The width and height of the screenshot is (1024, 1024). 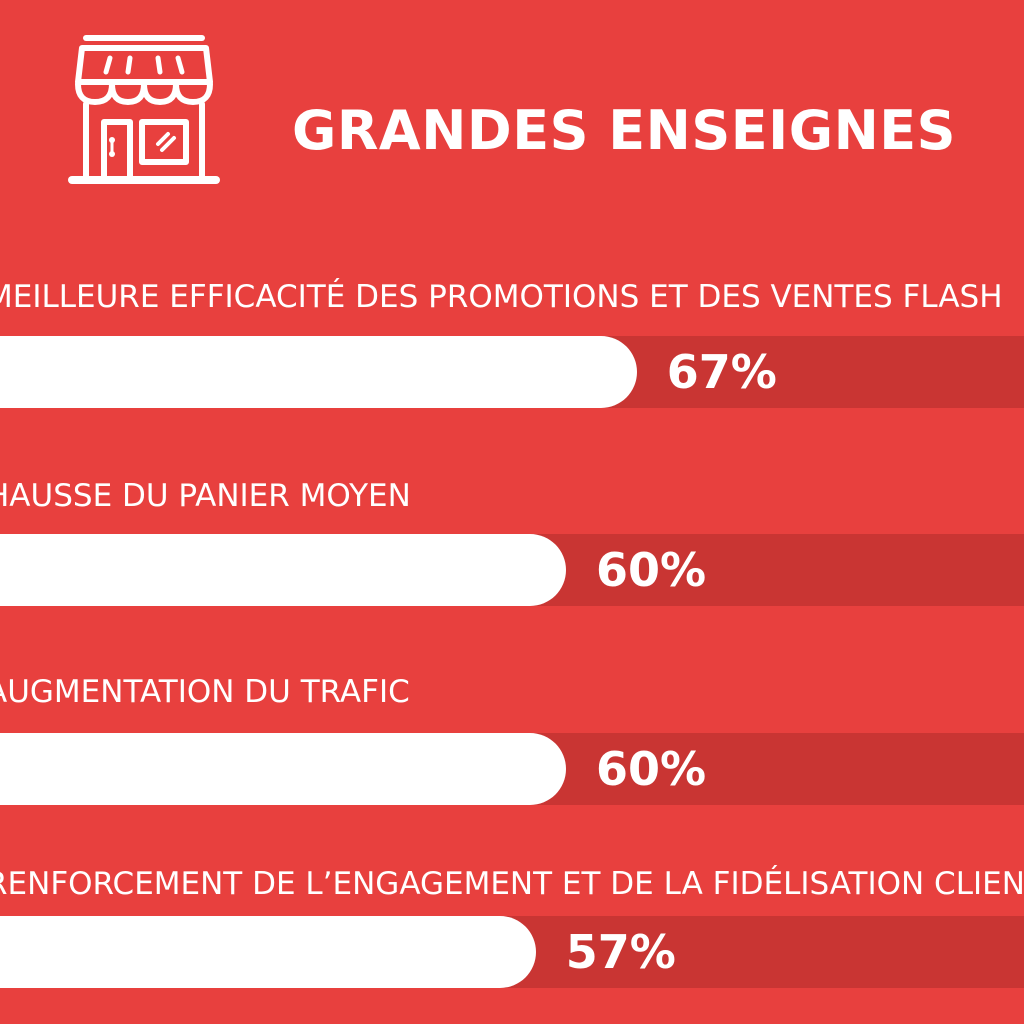 I want to click on bar-track: 67%, so click(x=512, y=372).